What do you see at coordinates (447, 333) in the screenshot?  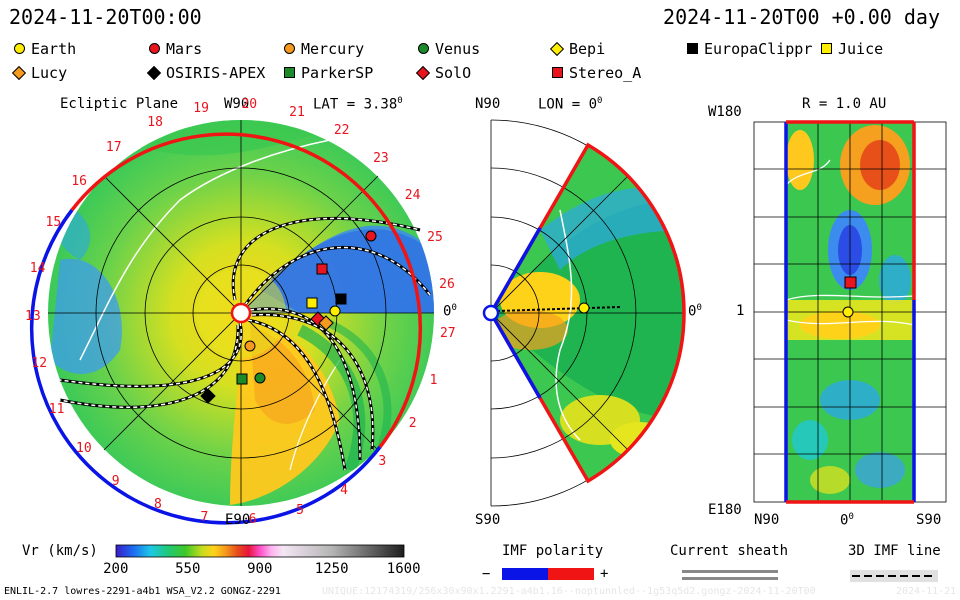 I see `carrington-tick: 27` at bounding box center [447, 333].